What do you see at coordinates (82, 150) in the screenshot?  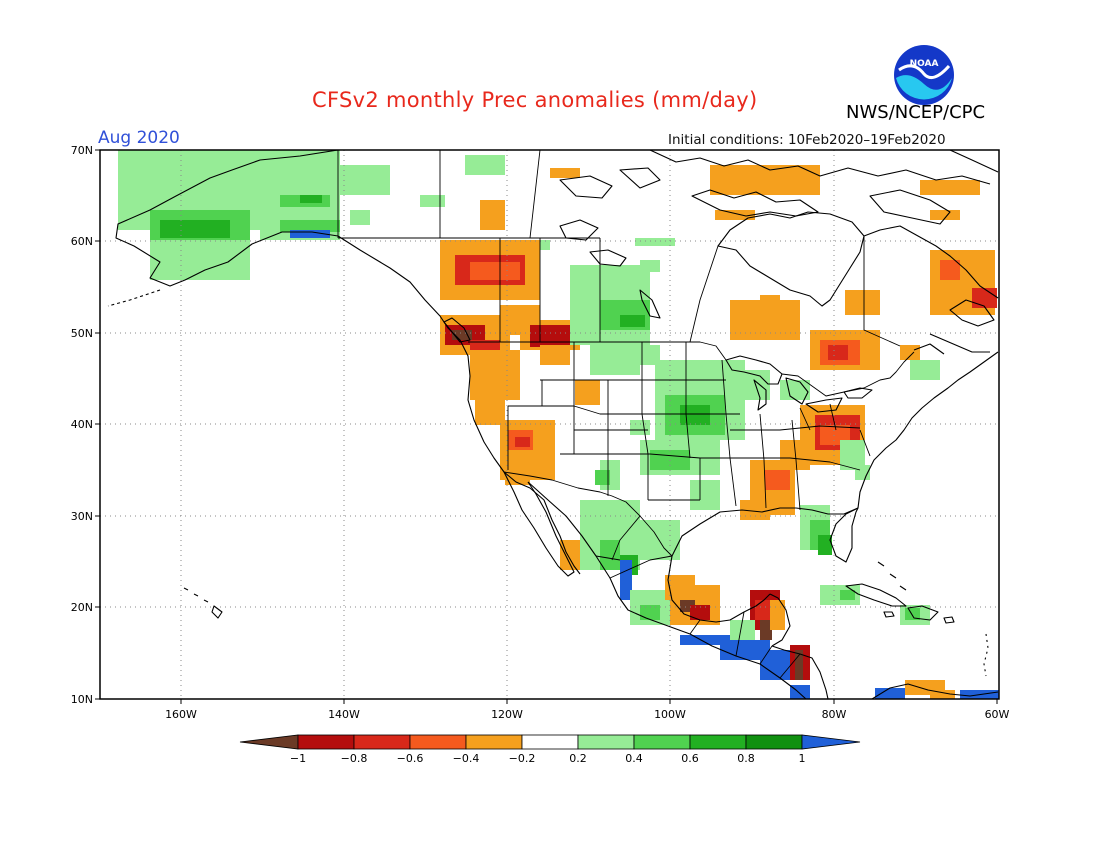 I see `lat-label: 70N` at bounding box center [82, 150].